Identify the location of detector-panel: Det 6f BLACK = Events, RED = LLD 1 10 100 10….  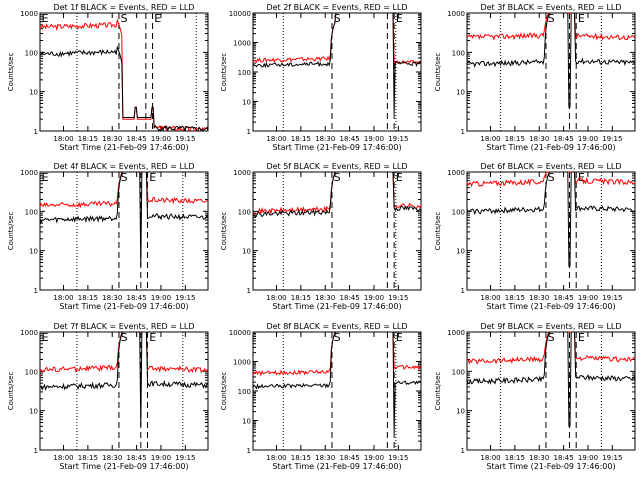
(535, 236).